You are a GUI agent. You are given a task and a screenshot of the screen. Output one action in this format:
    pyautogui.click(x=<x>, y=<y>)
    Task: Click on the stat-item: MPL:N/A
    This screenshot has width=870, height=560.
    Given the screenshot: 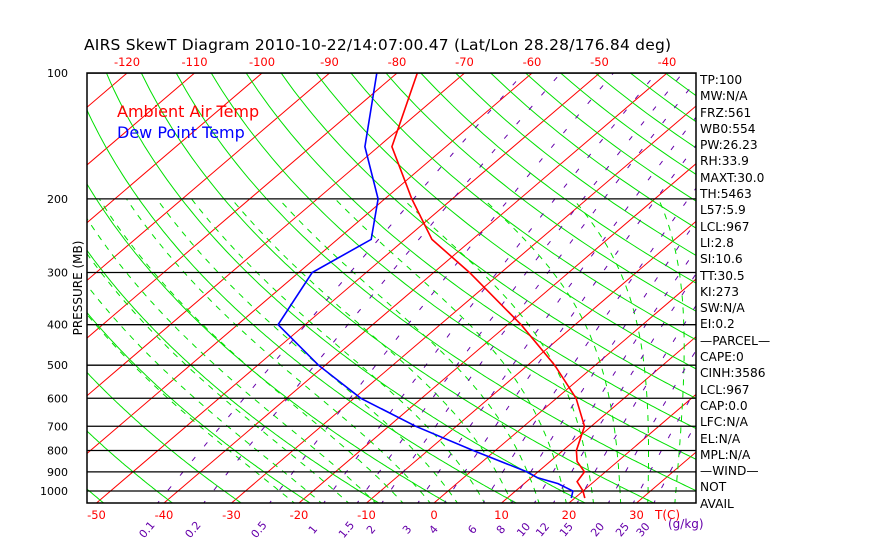 What is the action you would take?
    pyautogui.click(x=725, y=454)
    